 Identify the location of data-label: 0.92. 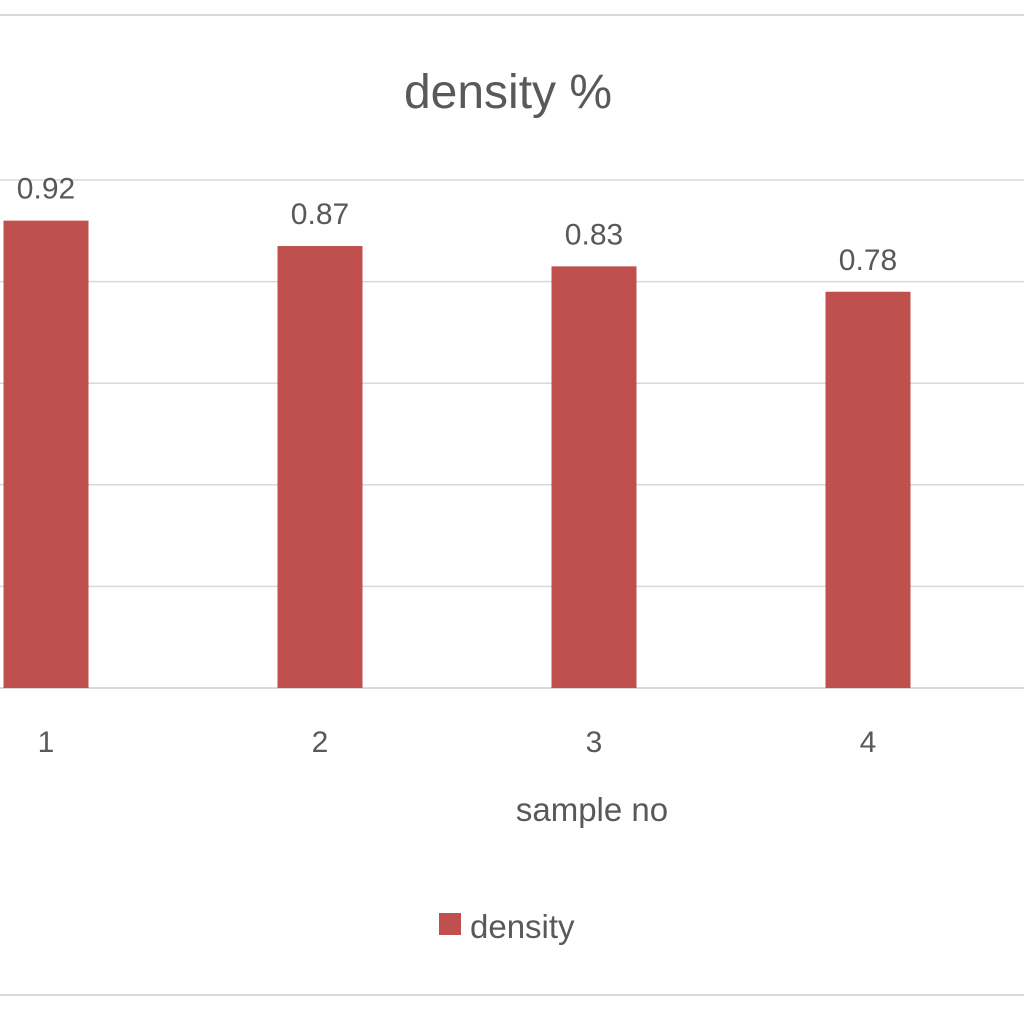
(46, 189).